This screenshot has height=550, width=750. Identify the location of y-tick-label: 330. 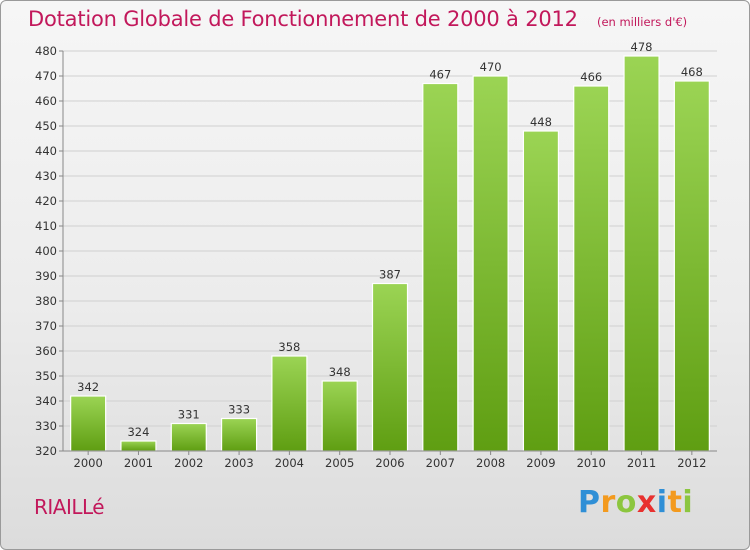
(46, 426).